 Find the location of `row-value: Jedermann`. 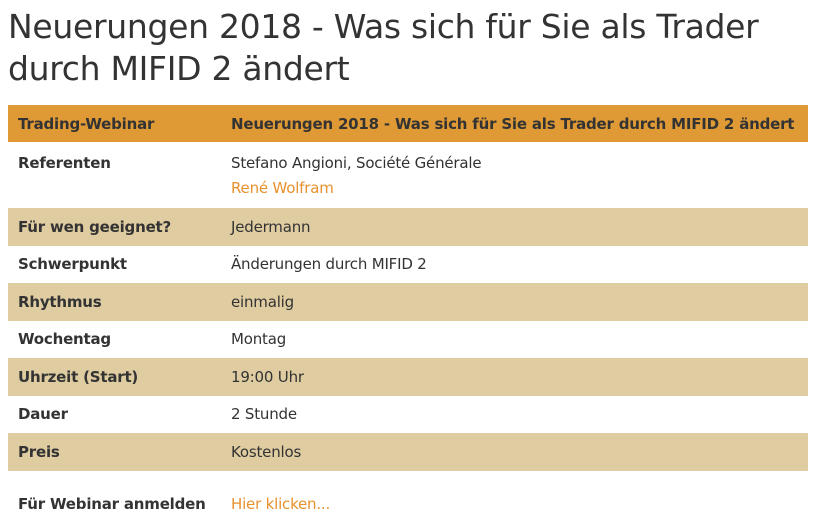

row-value: Jedermann is located at coordinates (271, 226).